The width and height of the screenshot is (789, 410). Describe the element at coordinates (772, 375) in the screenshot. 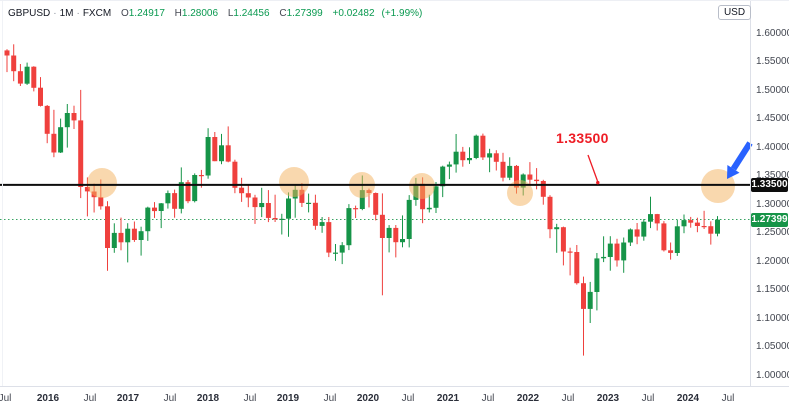

I see `price-tick-label: 1.00000` at that location.